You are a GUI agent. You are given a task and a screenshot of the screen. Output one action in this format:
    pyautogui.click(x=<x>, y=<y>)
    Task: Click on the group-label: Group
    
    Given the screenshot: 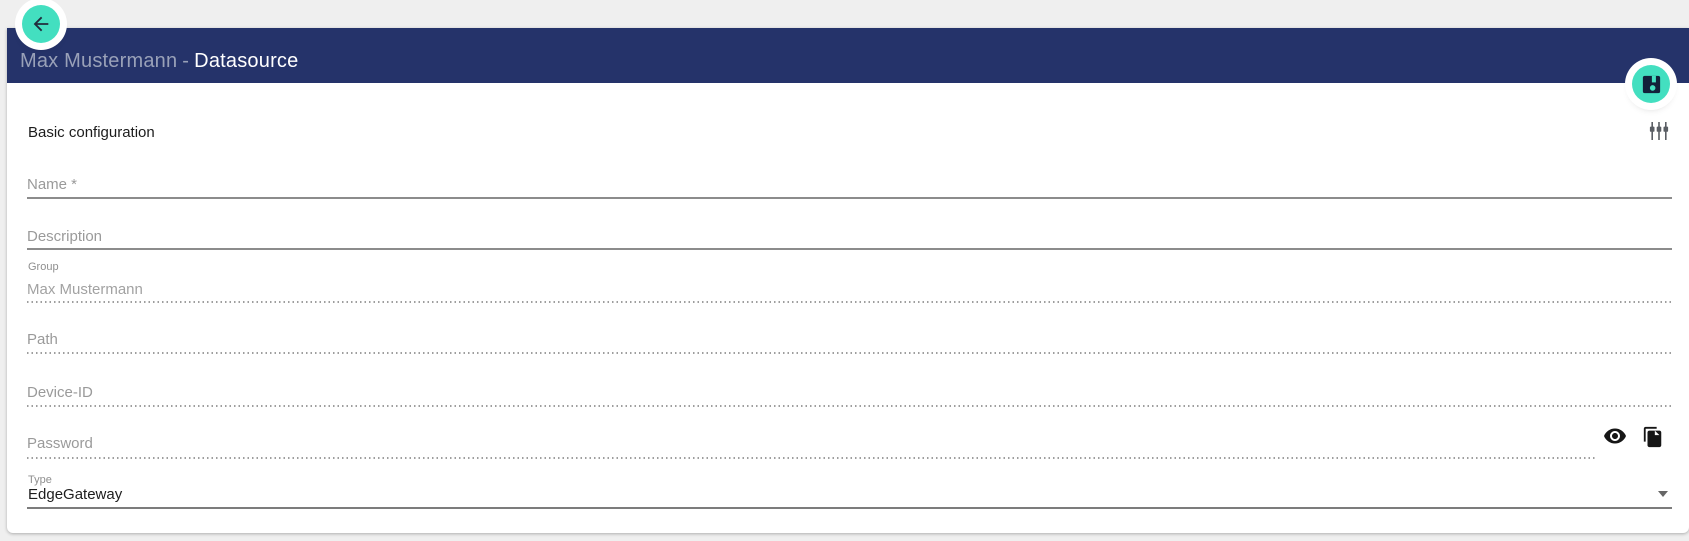 What is the action you would take?
    pyautogui.click(x=43, y=267)
    